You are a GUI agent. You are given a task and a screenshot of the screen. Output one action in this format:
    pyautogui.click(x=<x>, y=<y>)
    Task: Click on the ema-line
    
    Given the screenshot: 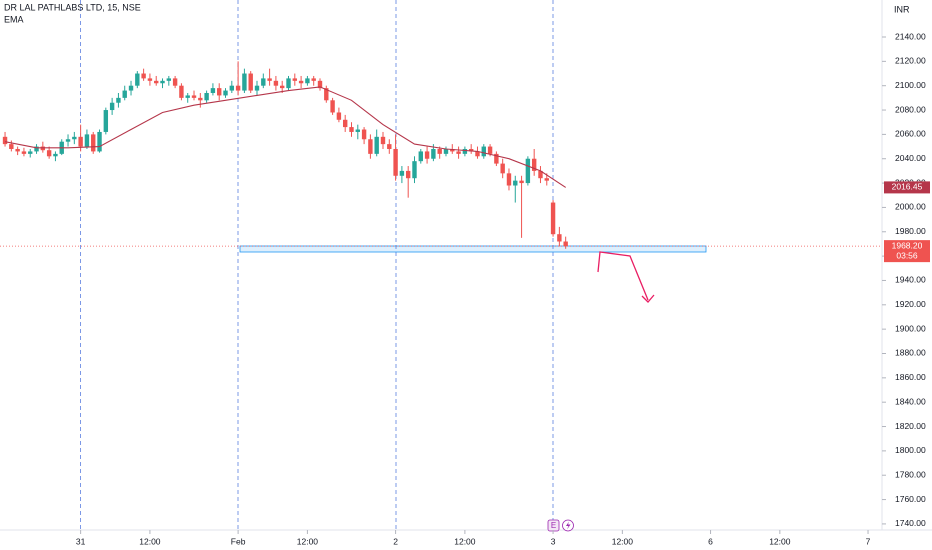 What is the action you would take?
    pyautogui.click(x=285, y=137)
    